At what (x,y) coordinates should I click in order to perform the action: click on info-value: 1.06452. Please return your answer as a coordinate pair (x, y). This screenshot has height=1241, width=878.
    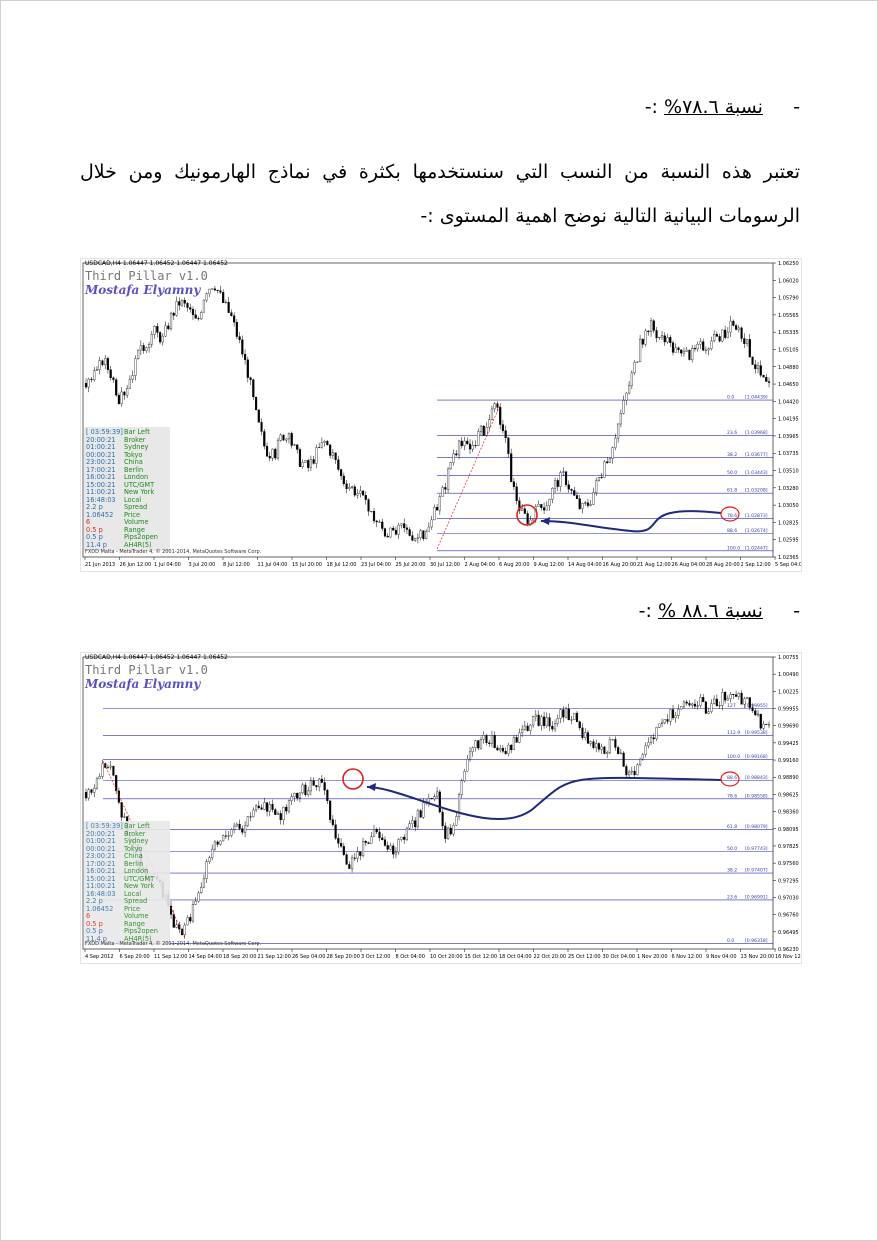
    Looking at the image, I should click on (100, 908).